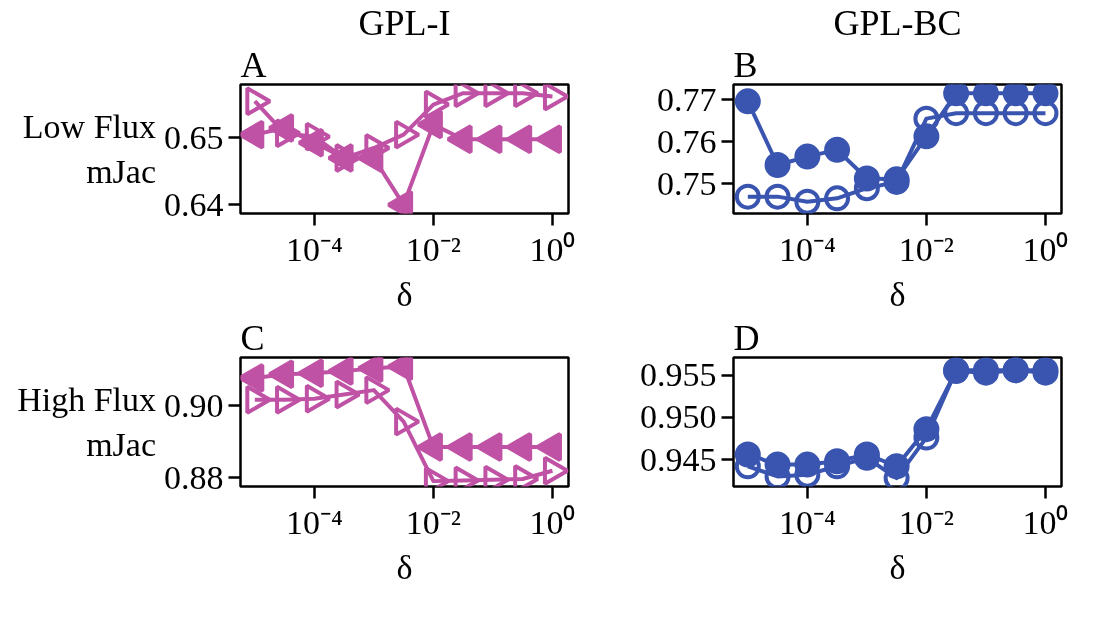 The width and height of the screenshot is (1095, 619). I want to click on chart-subtitle: D, so click(746, 337).